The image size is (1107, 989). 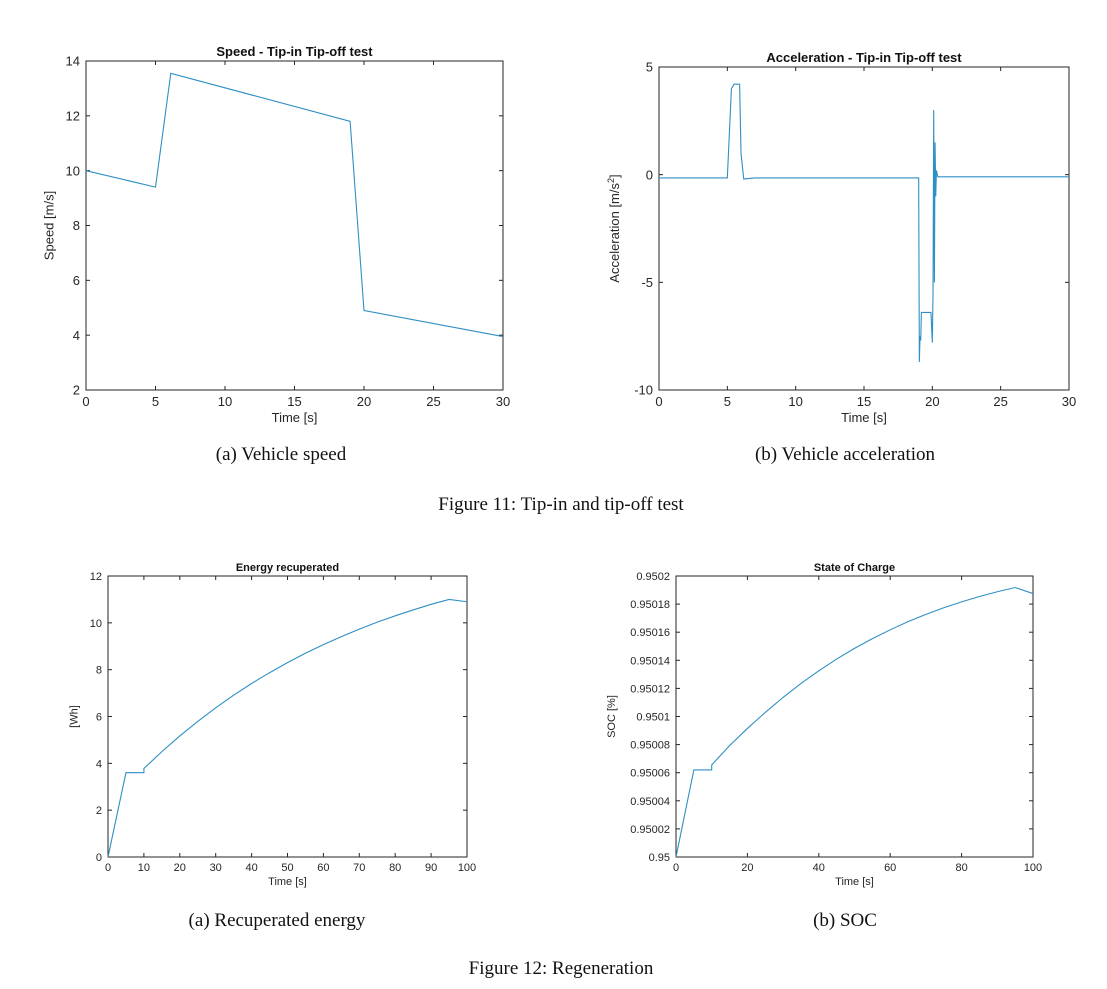 What do you see at coordinates (294, 51) in the screenshot?
I see `chart-title: Speed - Tip-in Tip-off test` at bounding box center [294, 51].